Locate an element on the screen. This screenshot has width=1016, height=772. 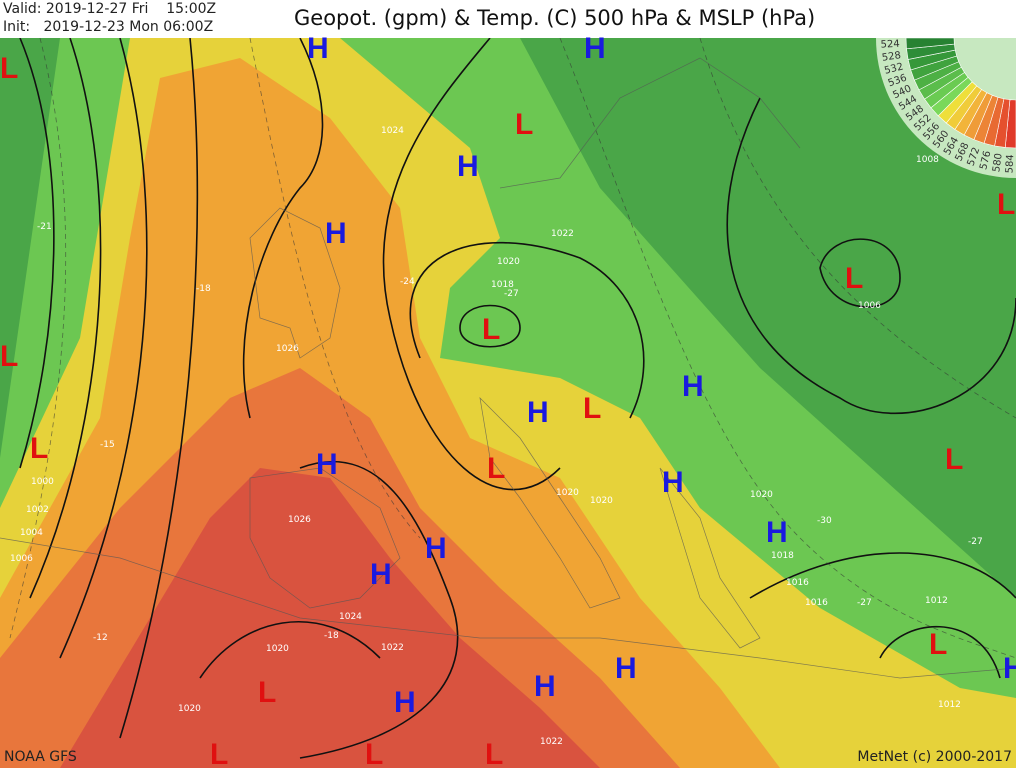
data-source: NOAA GFS is located at coordinates (40, 757).